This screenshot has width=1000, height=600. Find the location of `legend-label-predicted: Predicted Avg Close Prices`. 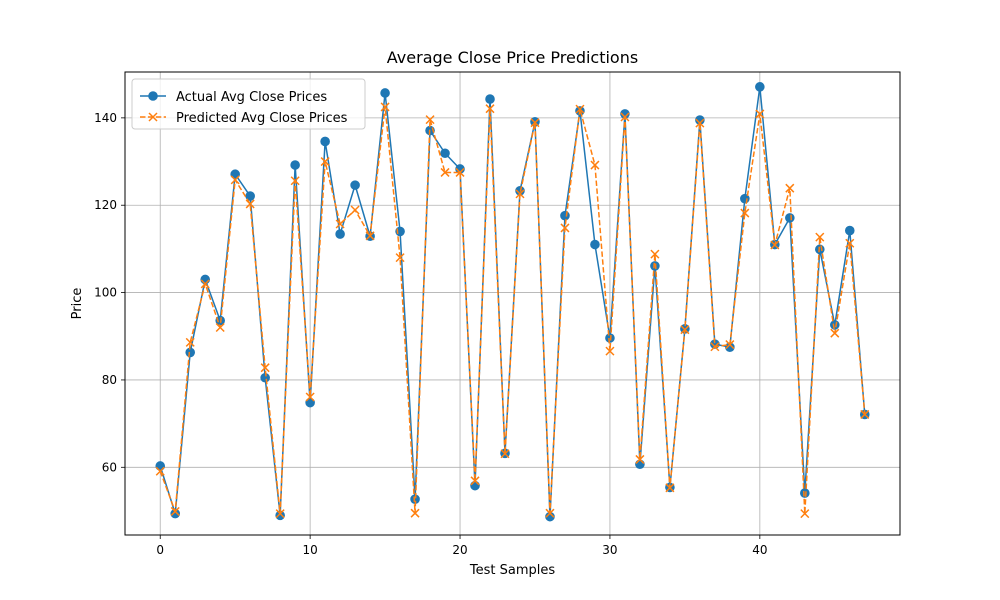

legend-label-predicted: Predicted Avg Close Prices is located at coordinates (262, 118).